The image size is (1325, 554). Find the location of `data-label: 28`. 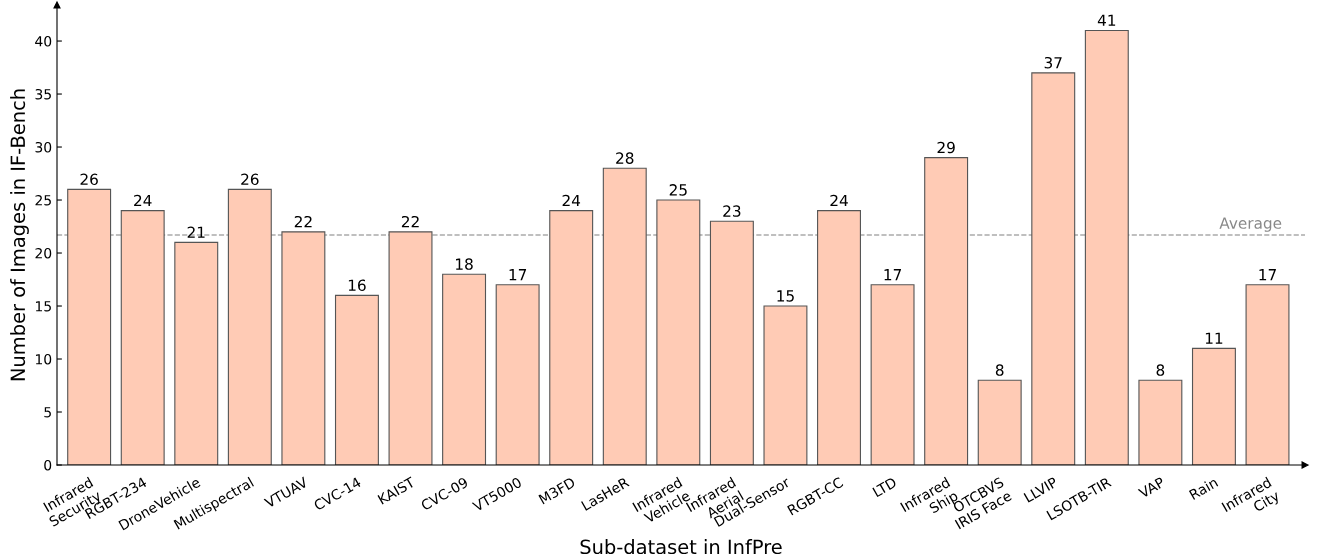

data-label: 28 is located at coordinates (625, 158).